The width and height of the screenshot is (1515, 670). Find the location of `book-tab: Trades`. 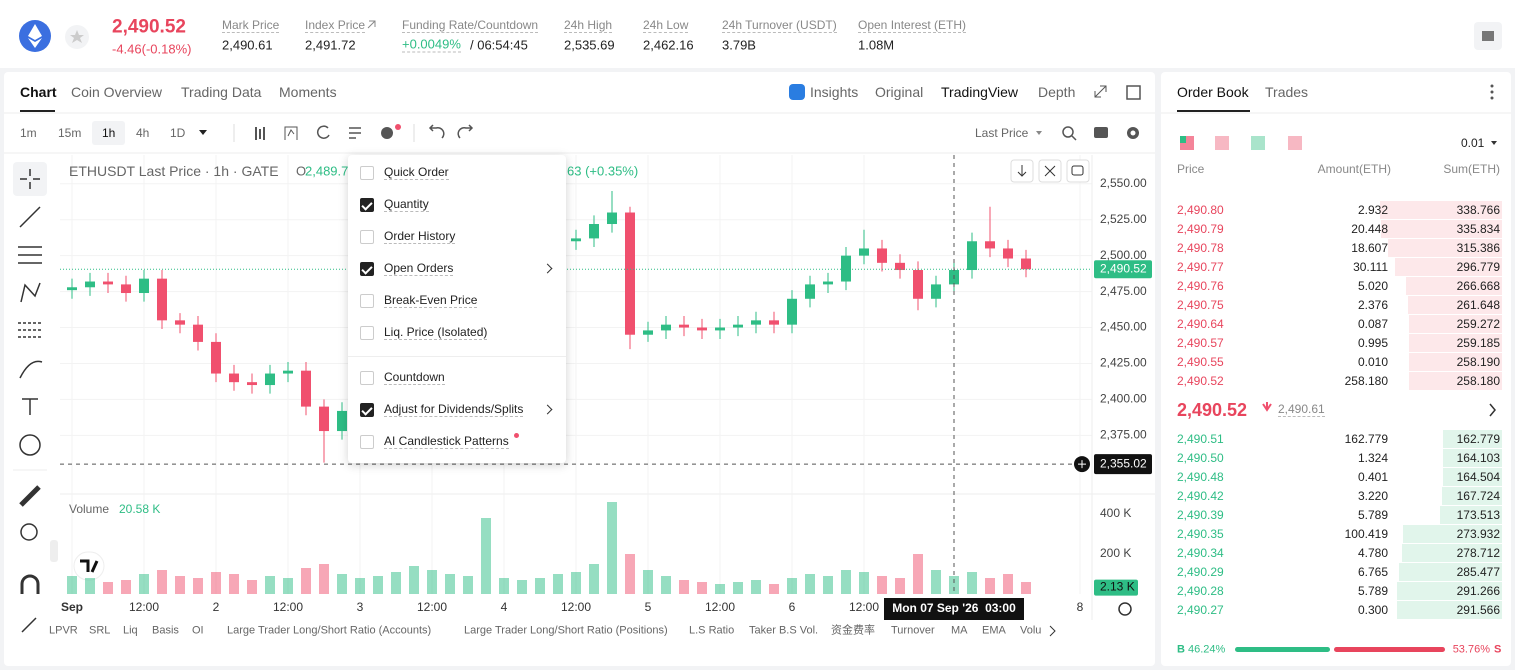

book-tab: Trades is located at coordinates (1287, 92).